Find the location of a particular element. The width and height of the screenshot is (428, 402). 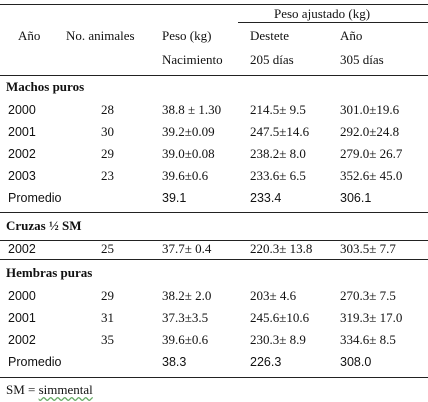

weaning-cell: 247.5±14.6 is located at coordinates (280, 131).